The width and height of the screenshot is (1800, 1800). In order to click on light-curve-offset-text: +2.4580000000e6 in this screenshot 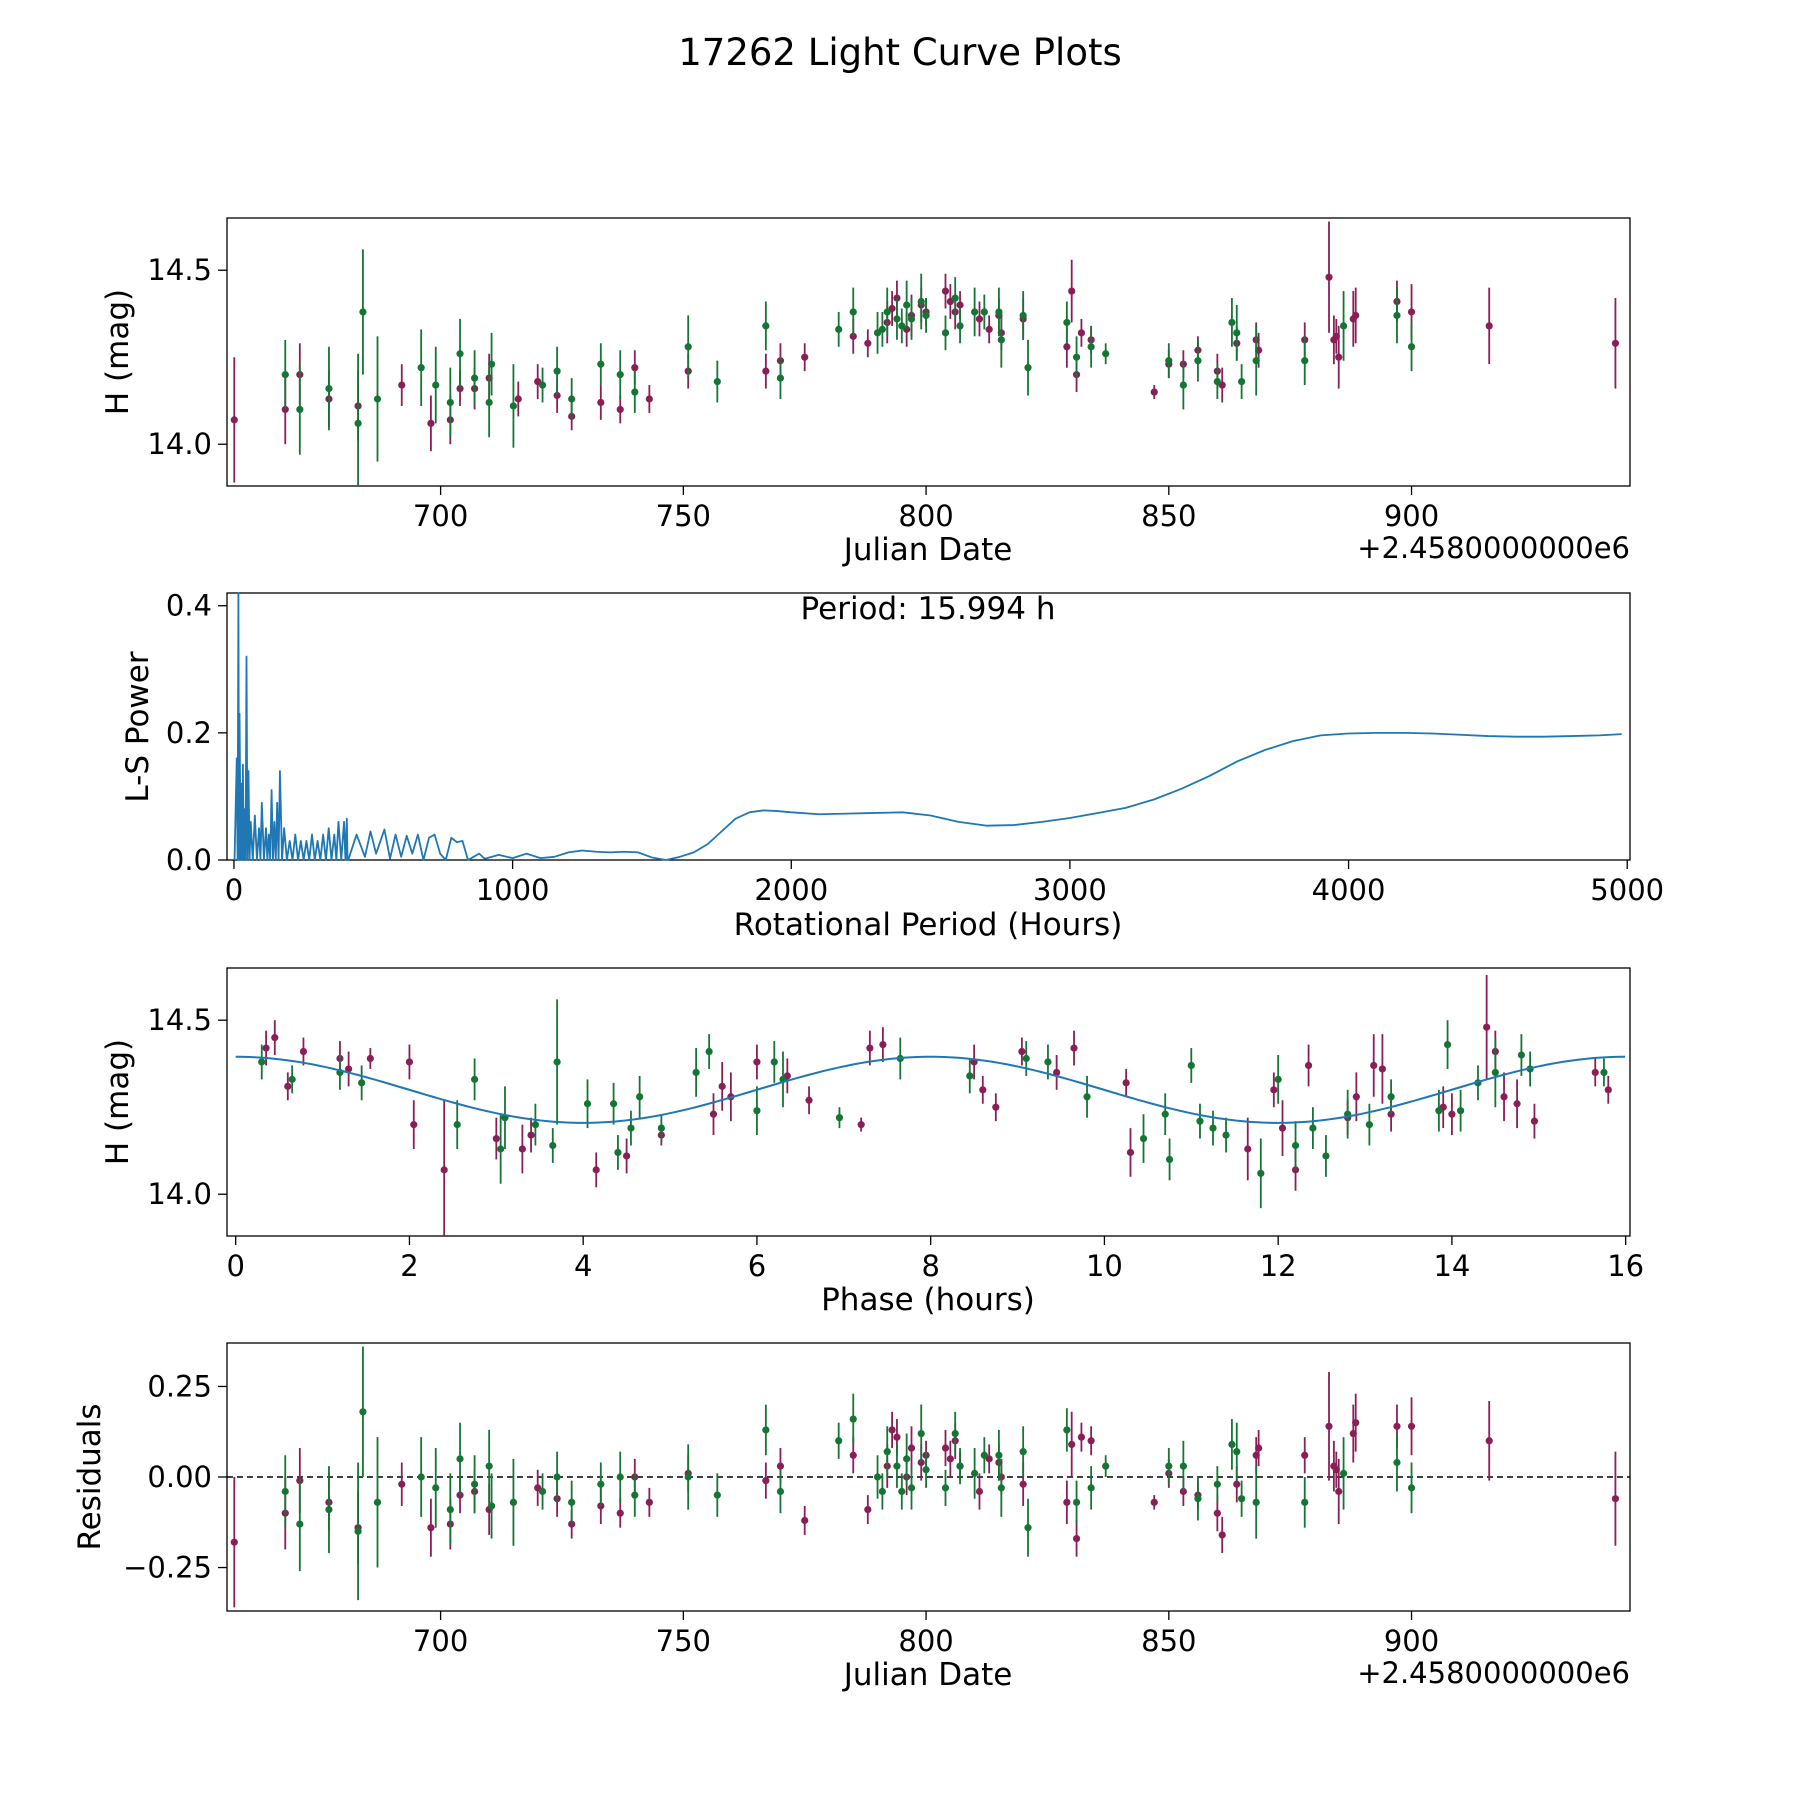, I will do `click(1493, 548)`.